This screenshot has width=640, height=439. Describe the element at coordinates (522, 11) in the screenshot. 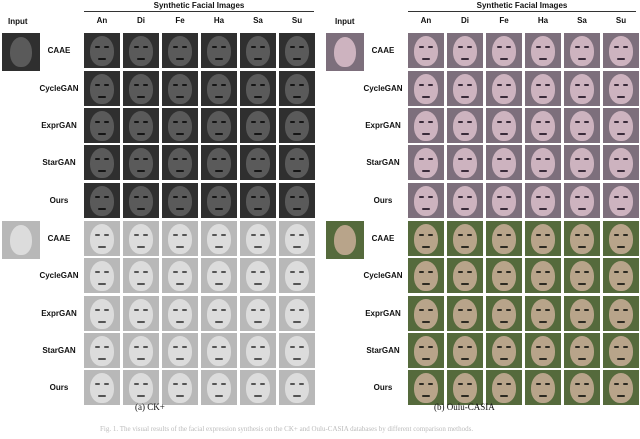

I see `synthetic-title-rule` at that location.